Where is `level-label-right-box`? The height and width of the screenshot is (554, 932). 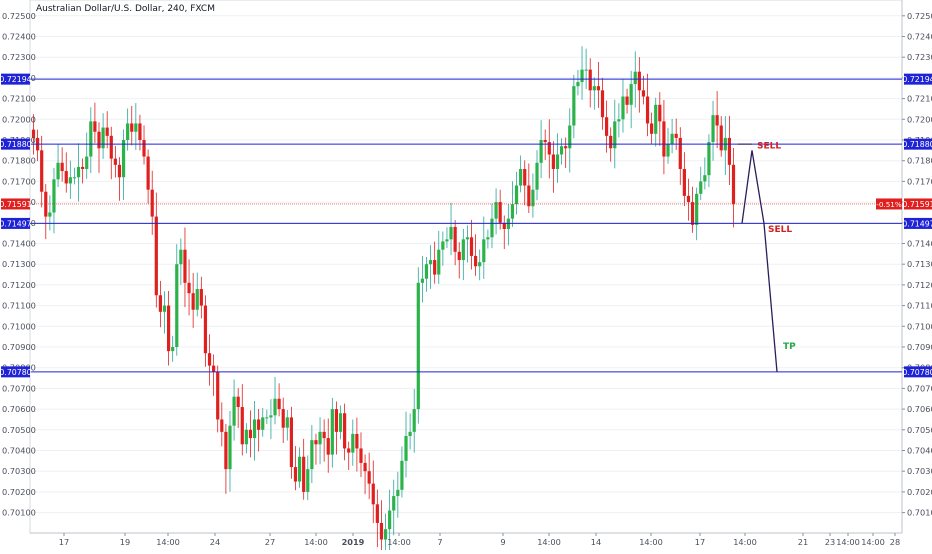 level-label-right-box is located at coordinates (918, 144).